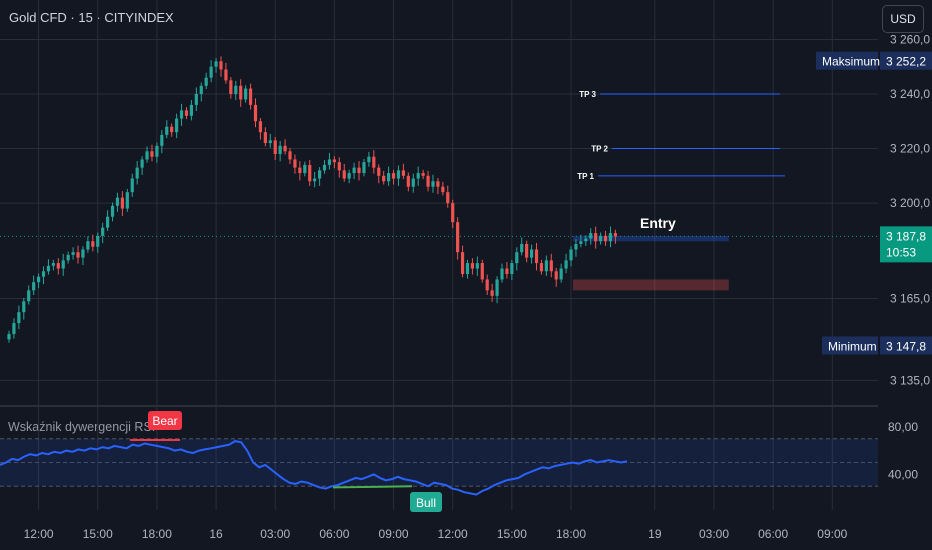 This screenshot has width=932, height=550. Describe the element at coordinates (901, 252) in the screenshot. I see `price-countdown: 10:53` at that location.